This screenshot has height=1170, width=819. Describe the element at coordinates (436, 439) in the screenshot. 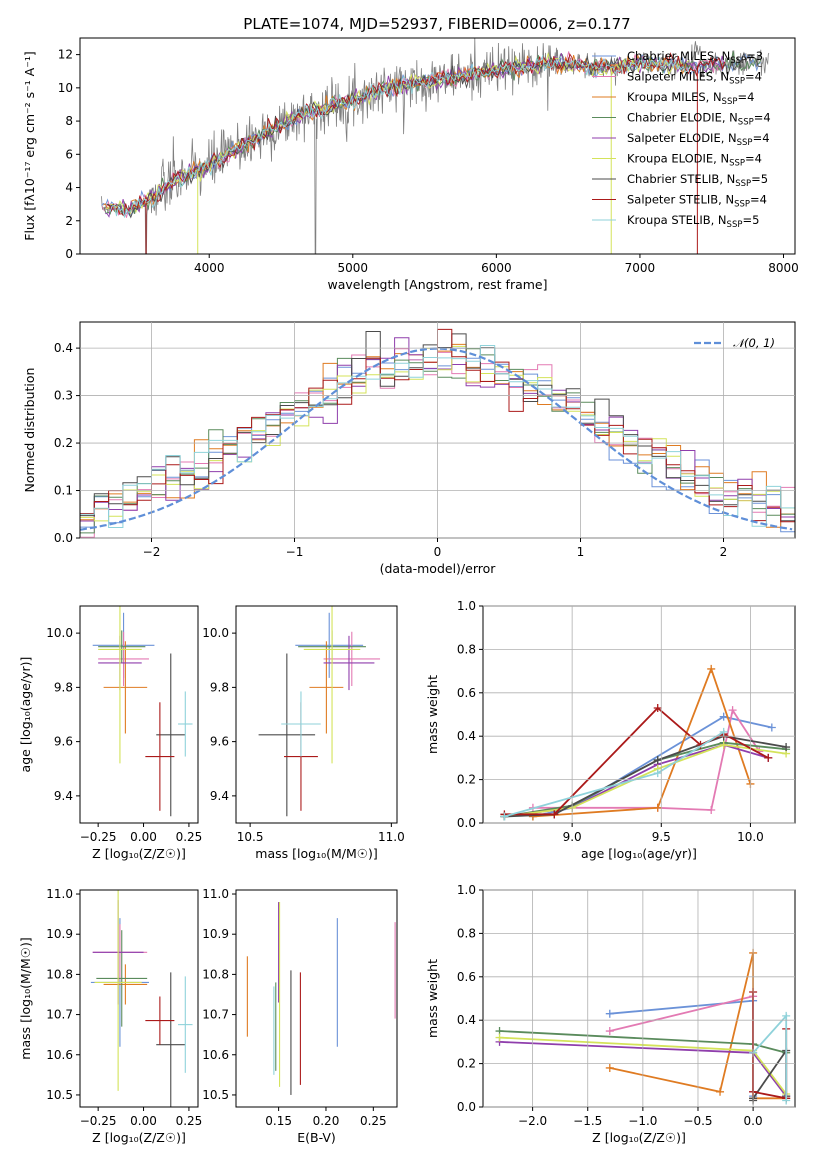

I see `normal-curve` at that location.